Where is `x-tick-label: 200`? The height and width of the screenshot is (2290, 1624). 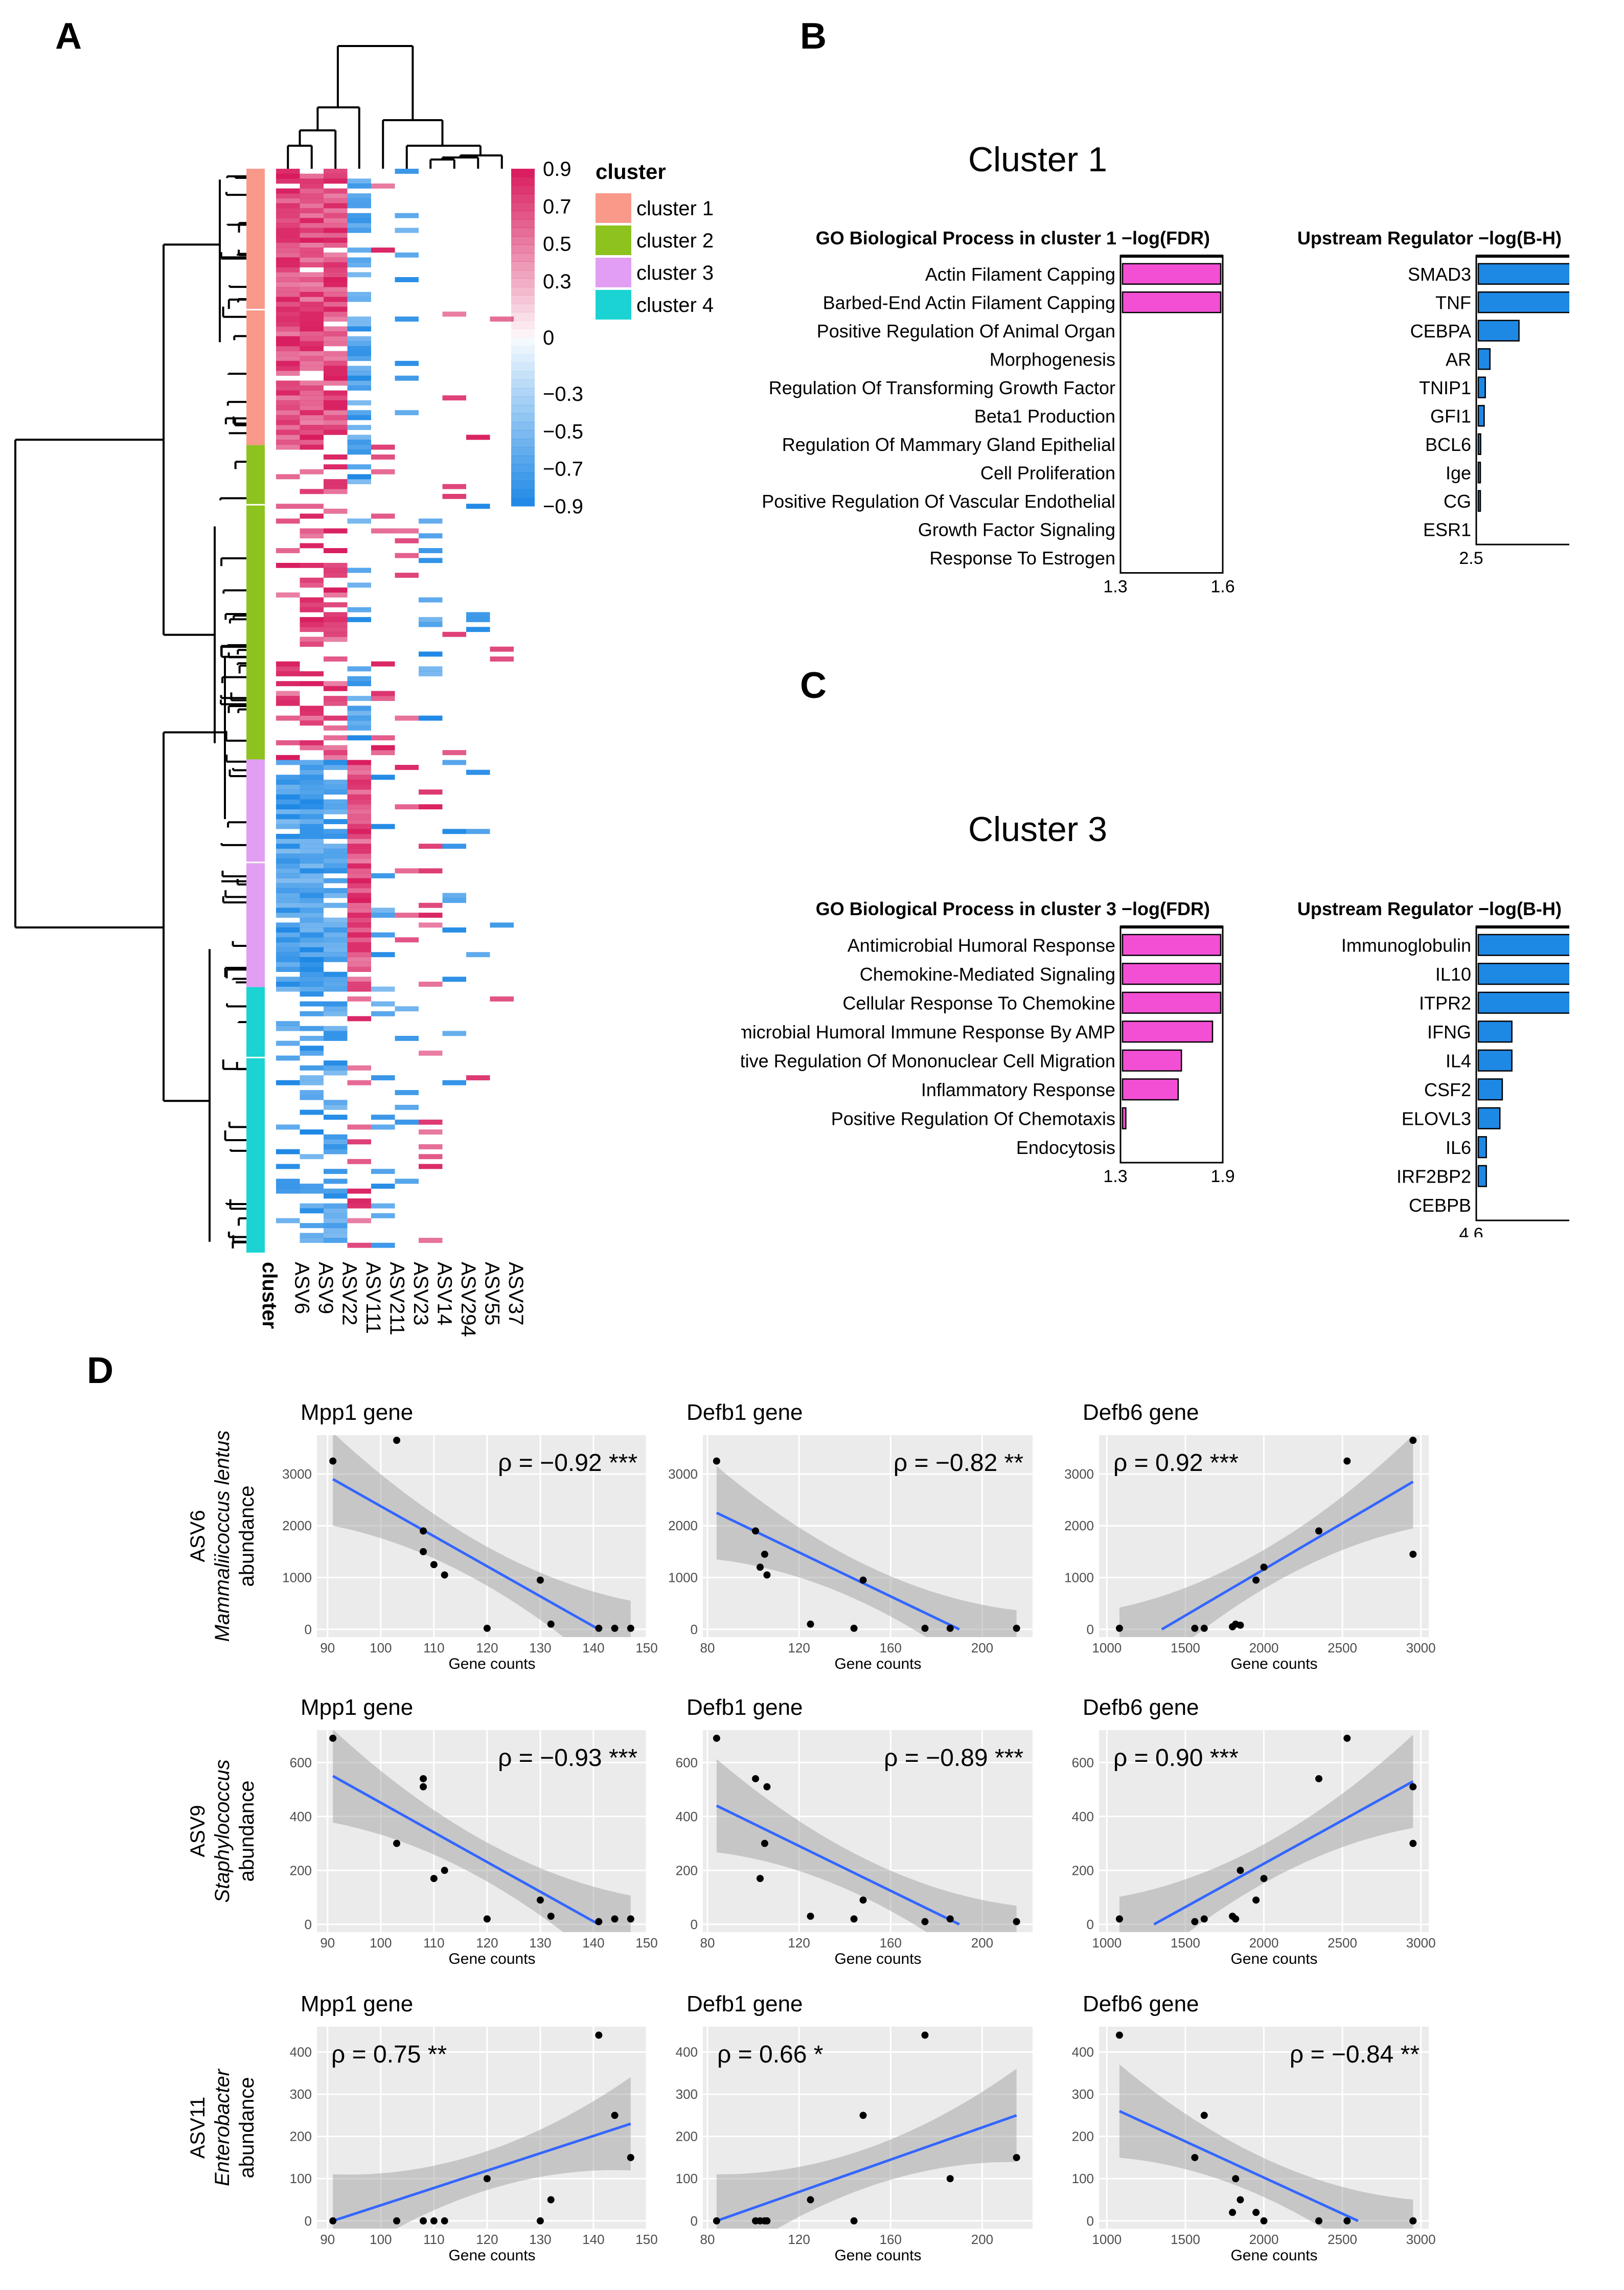
x-tick-label: 200 is located at coordinates (982, 1648).